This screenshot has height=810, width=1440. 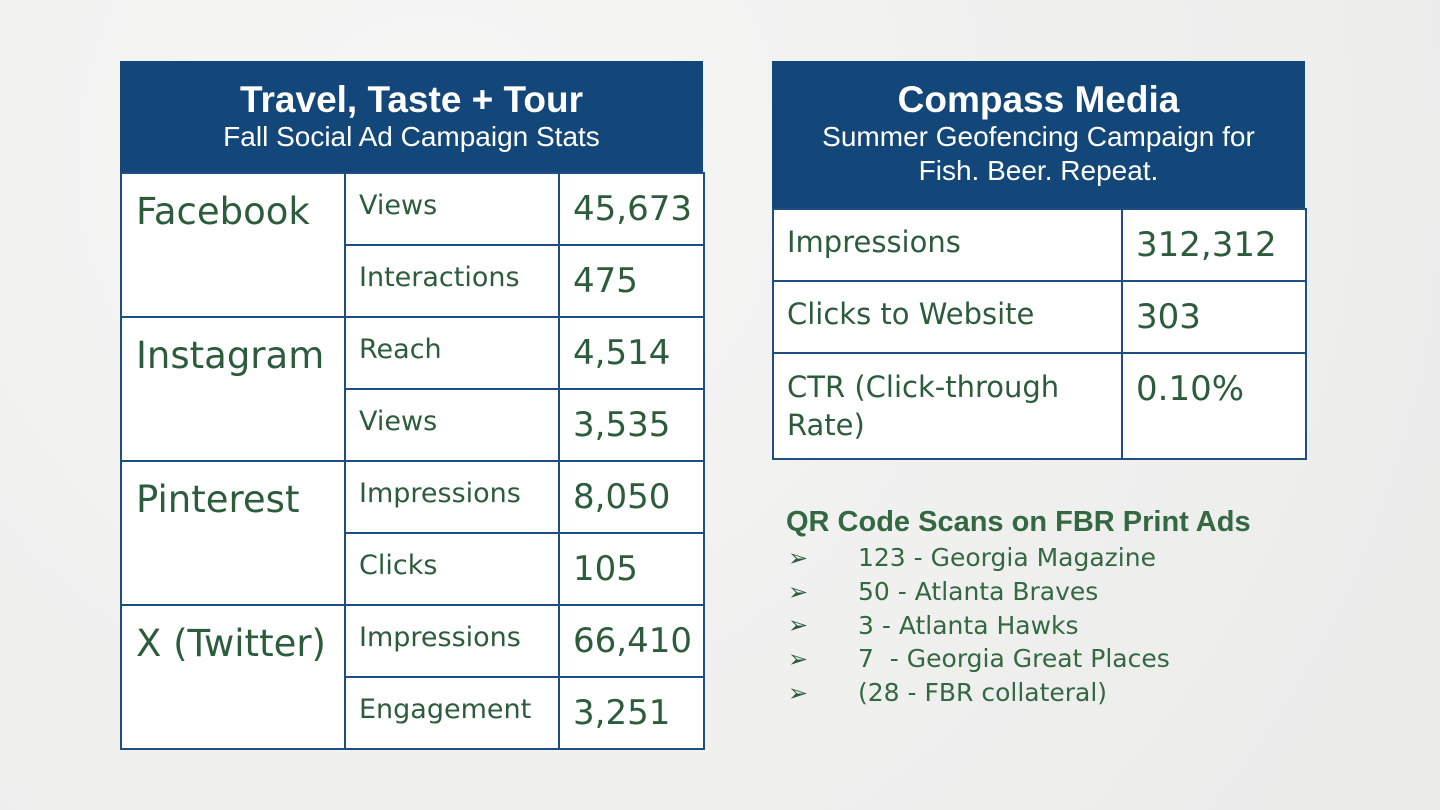 What do you see at coordinates (233, 389) in the screenshot?
I see `platform-cell: Instagram` at bounding box center [233, 389].